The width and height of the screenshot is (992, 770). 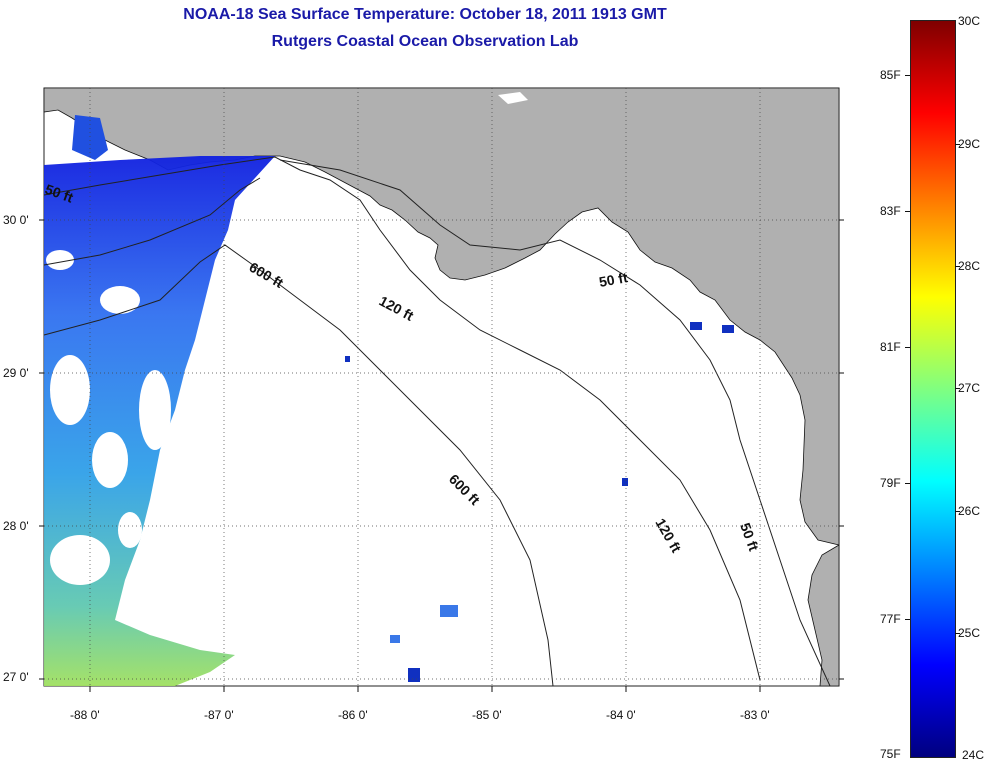 What do you see at coordinates (969, 21) in the screenshot?
I see `colorbar-celsius-label: 30C` at bounding box center [969, 21].